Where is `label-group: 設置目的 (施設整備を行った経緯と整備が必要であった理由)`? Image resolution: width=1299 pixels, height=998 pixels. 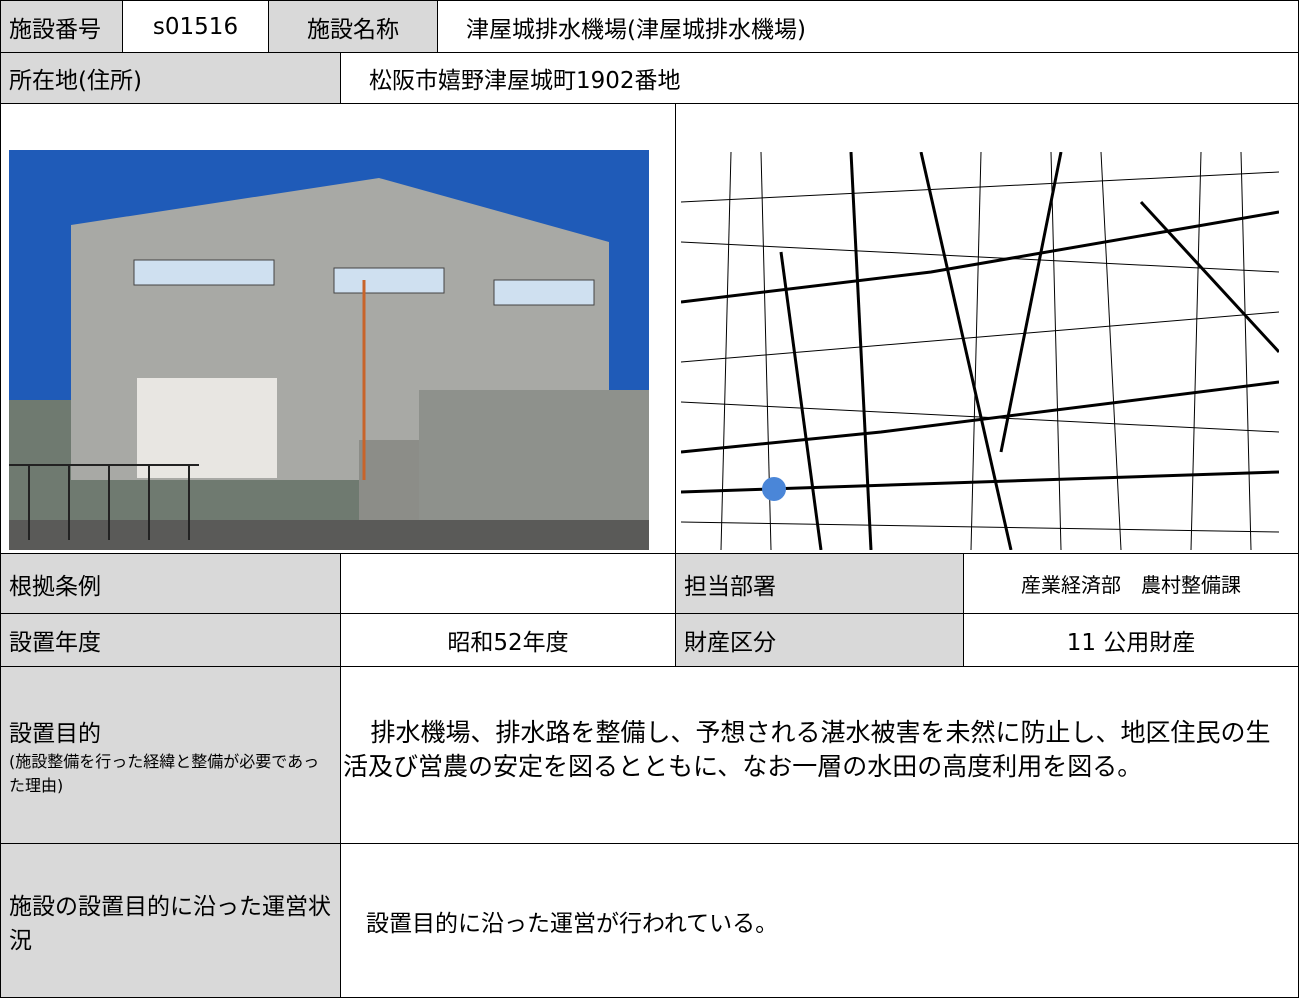 label-group: 設置目的 (施設整備を行った経緯と整備が必要であった理由) is located at coordinates (170, 755).